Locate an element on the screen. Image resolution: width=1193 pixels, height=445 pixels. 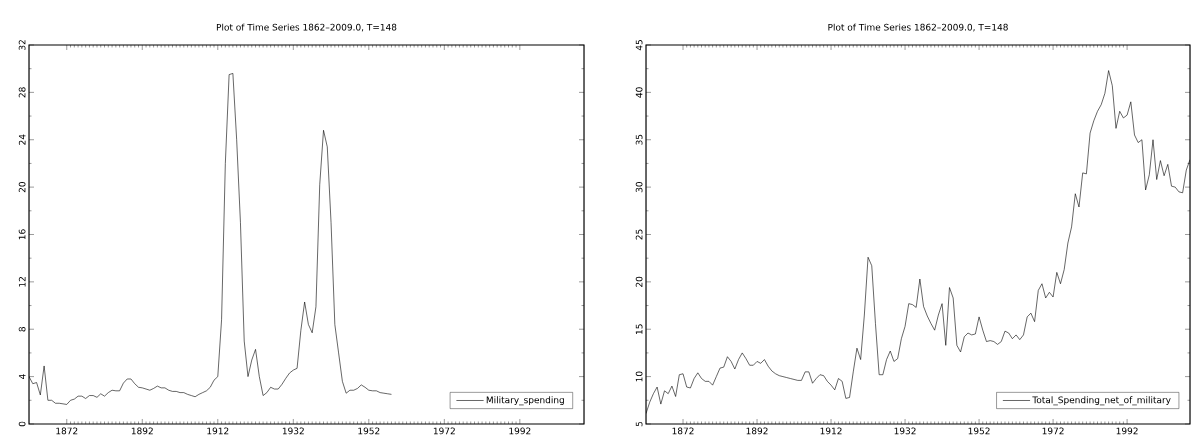
y-tick-label: 4 is located at coordinates (22, 377).